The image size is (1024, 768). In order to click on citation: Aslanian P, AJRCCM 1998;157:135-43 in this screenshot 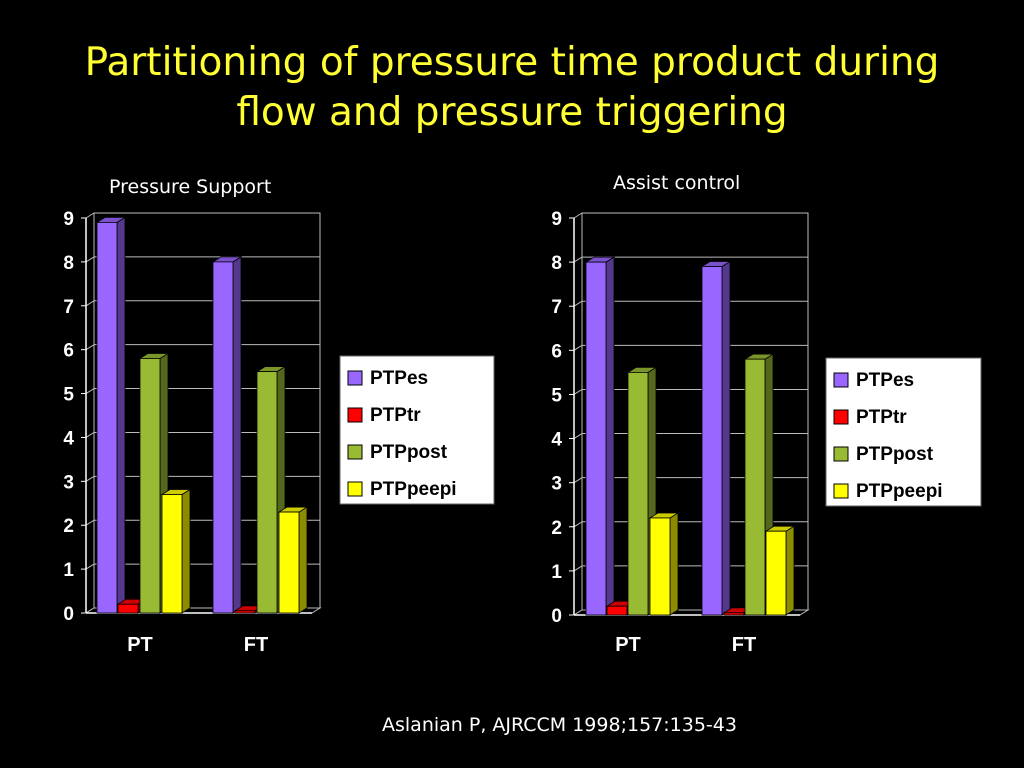, I will do `click(559, 725)`.